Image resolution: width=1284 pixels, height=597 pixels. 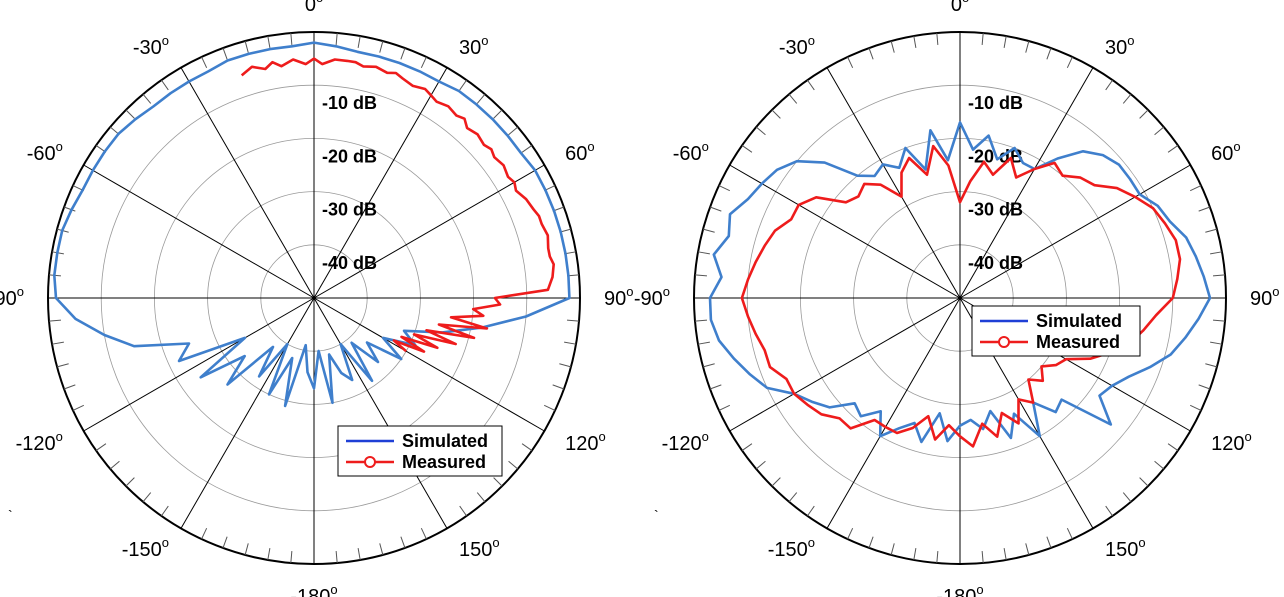 I want to click on legend-label: Simulated, so click(x=445, y=441).